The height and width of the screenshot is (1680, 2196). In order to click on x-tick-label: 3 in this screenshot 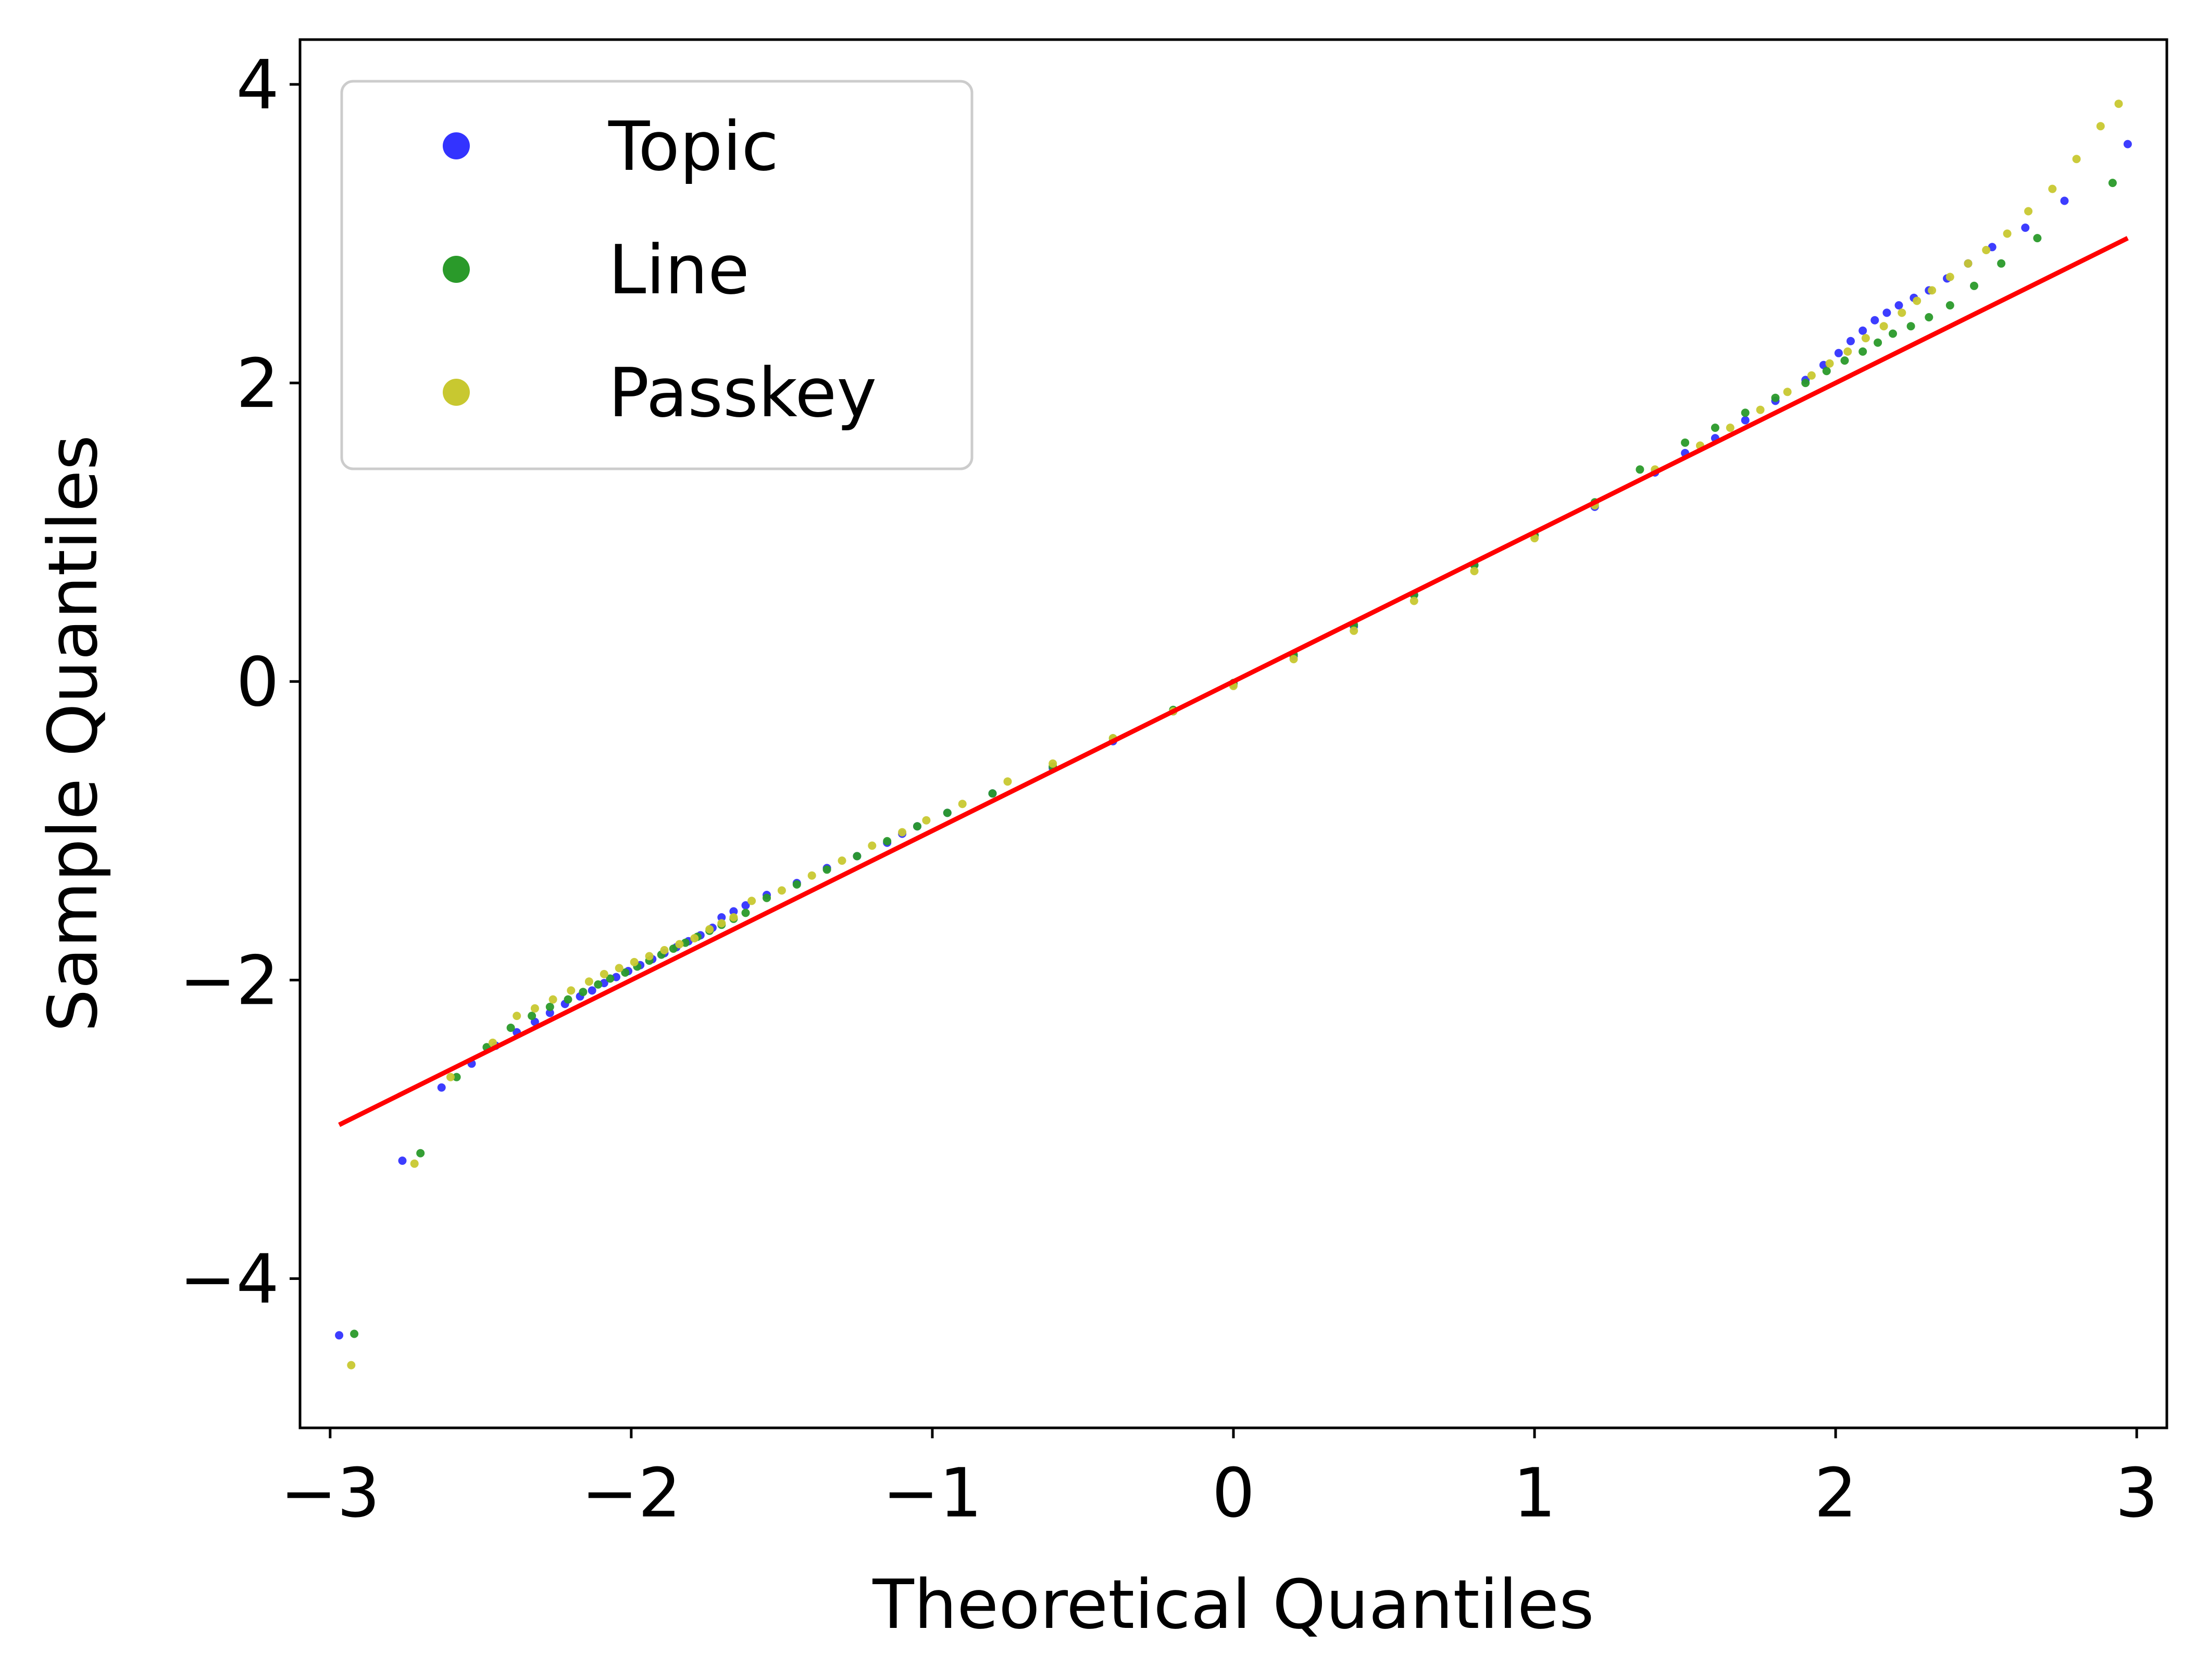, I will do `click(2136, 1493)`.